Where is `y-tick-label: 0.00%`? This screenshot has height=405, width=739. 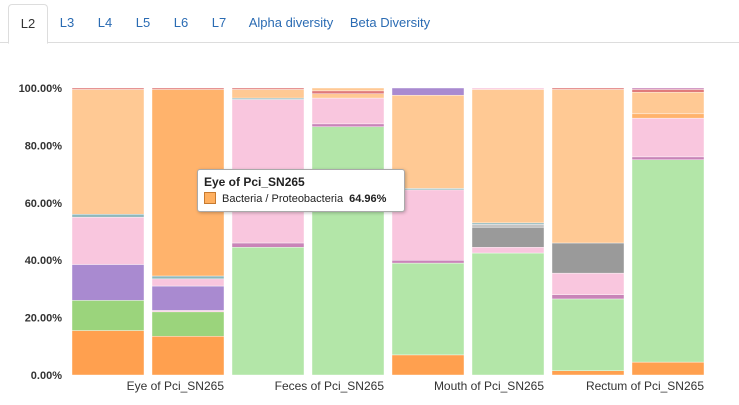
y-tick-label: 0.00% is located at coordinates (46, 376).